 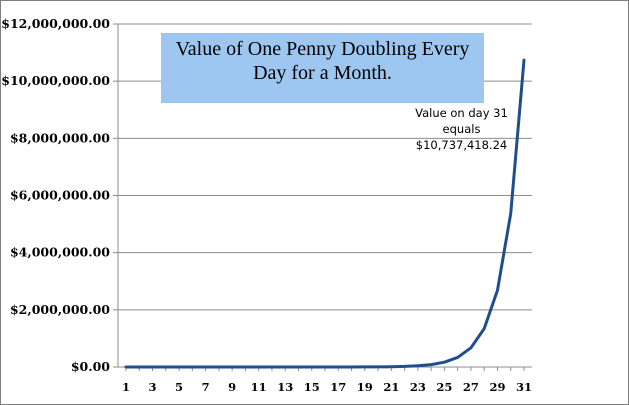 I want to click on y-tick-label: $2,000,000.00, so click(x=60, y=309).